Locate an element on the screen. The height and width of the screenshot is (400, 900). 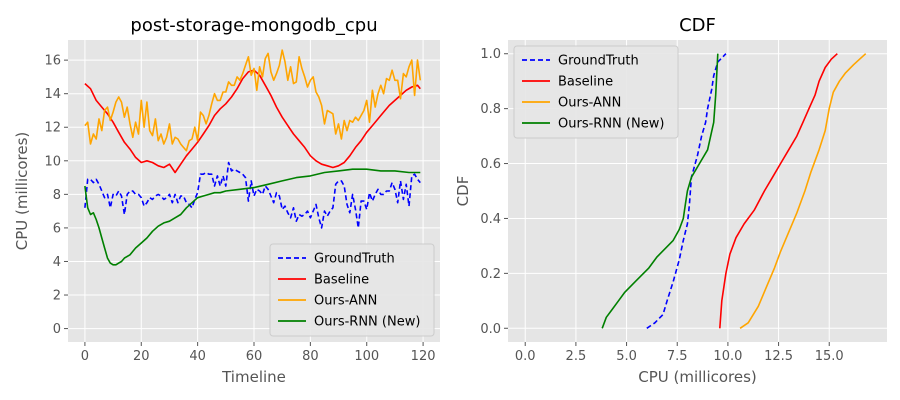
x-tick-label: 120 is located at coordinates (423, 356).